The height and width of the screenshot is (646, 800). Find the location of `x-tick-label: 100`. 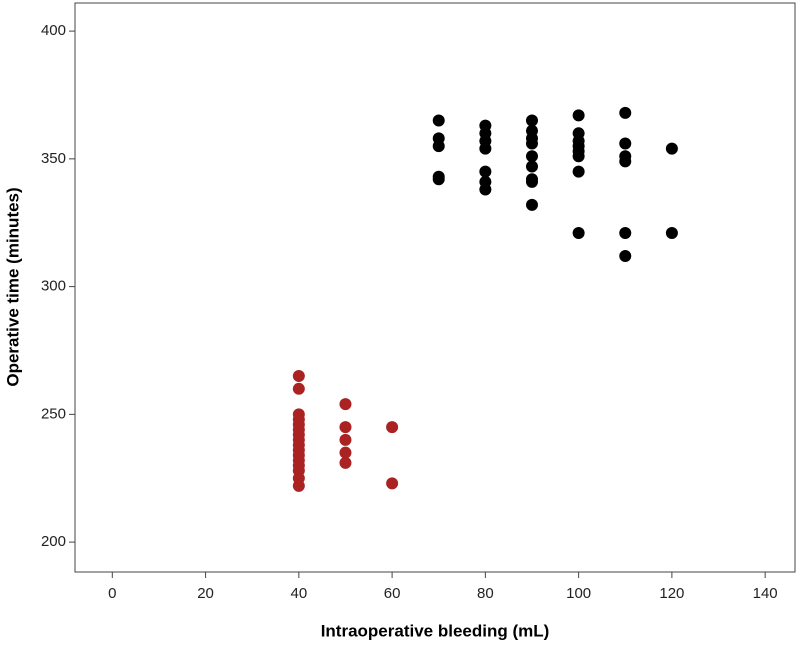

x-tick-label: 100 is located at coordinates (578, 593).